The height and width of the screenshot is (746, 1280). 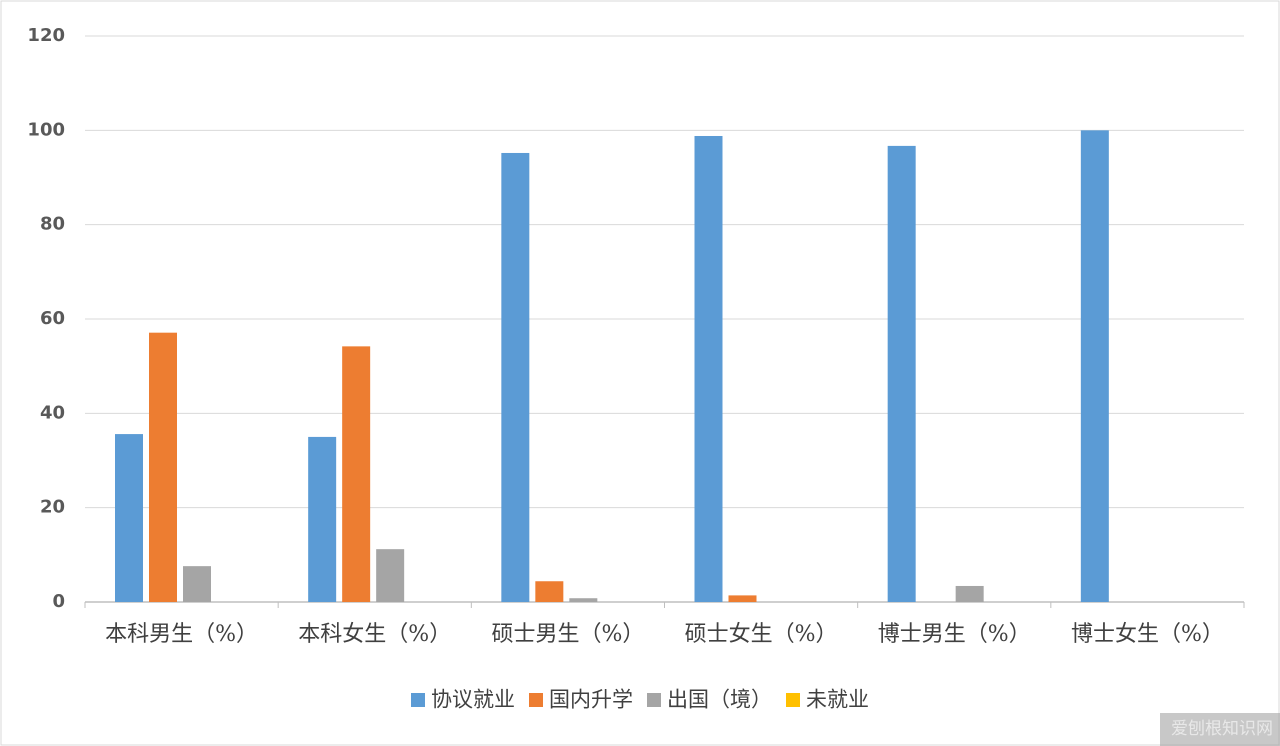 I want to click on y-tick-label: 120, so click(x=46, y=35).